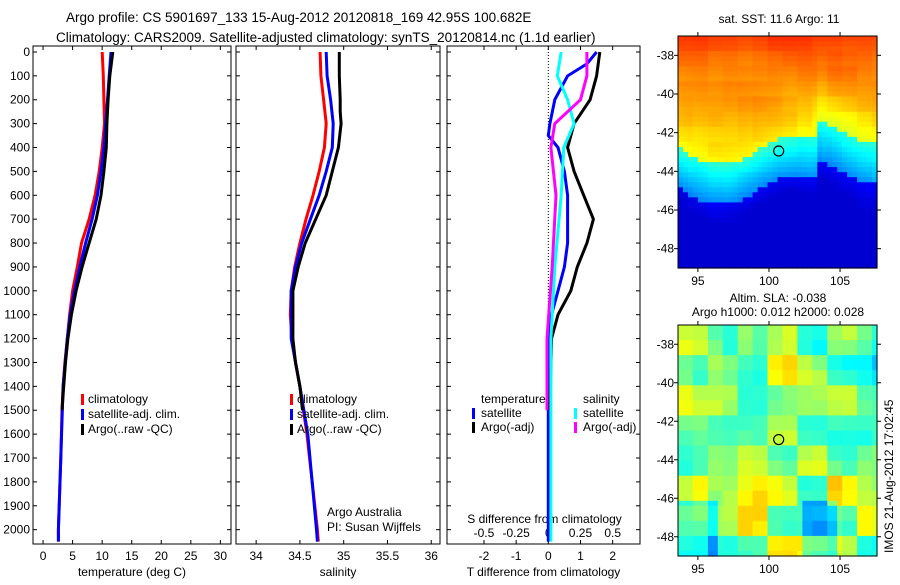 This screenshot has width=900, height=585. Describe the element at coordinates (562, 296) in the screenshot. I see `series-salinity-satellite` at that location.